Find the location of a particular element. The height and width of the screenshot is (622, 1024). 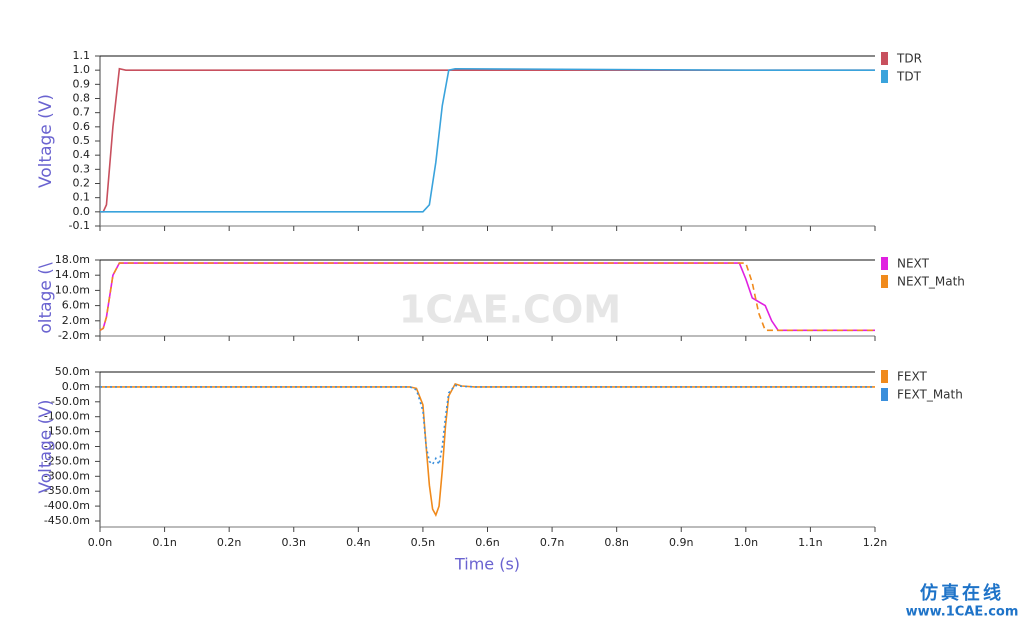

y-tick-label: 0.9 is located at coordinates (82, 83).